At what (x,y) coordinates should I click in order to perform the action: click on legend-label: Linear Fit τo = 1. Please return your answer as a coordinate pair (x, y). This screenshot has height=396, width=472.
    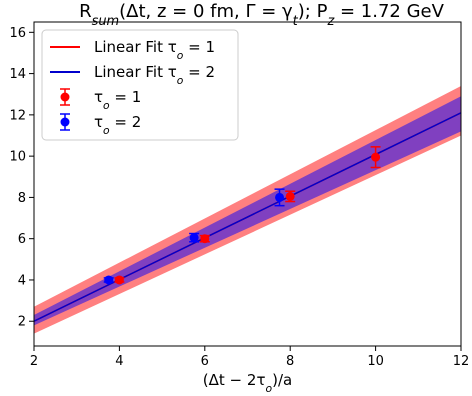
    Looking at the image, I should click on (154, 50).